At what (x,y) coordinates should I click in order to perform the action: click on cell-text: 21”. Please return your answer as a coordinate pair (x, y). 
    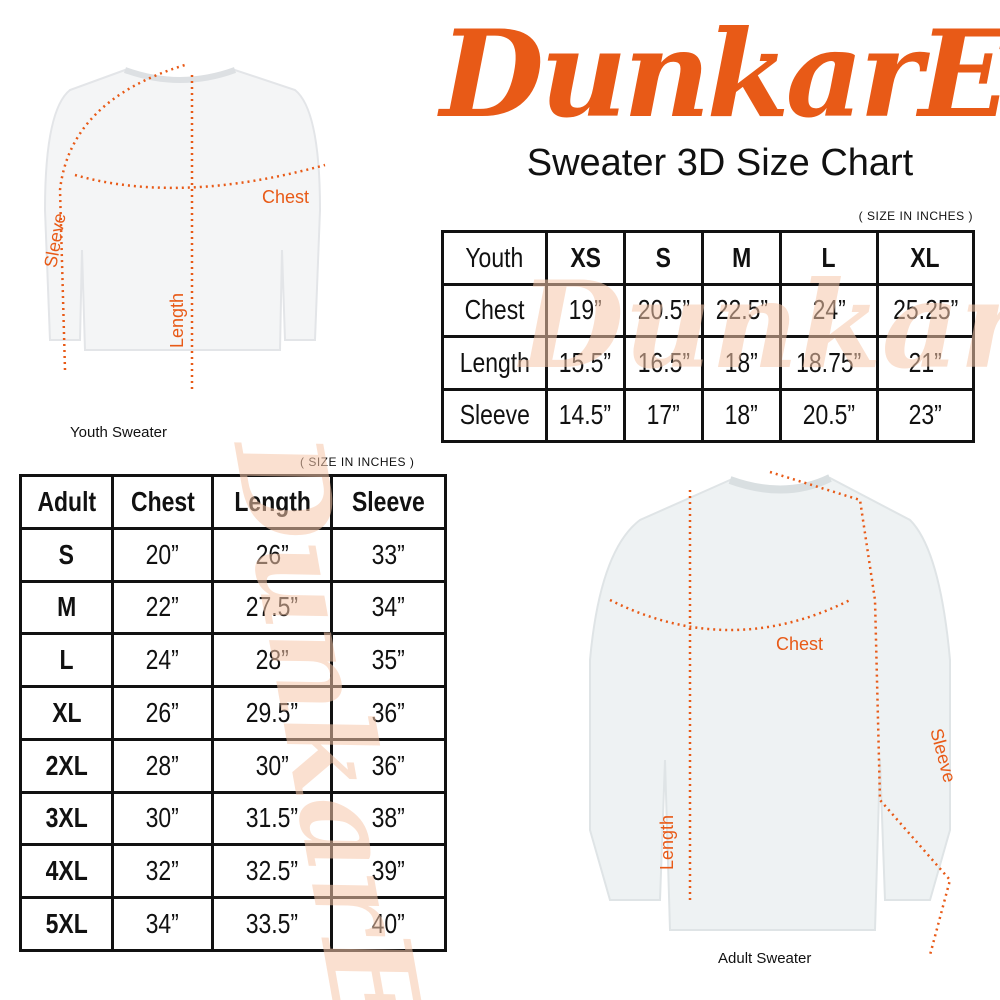
    Looking at the image, I should click on (925, 362).